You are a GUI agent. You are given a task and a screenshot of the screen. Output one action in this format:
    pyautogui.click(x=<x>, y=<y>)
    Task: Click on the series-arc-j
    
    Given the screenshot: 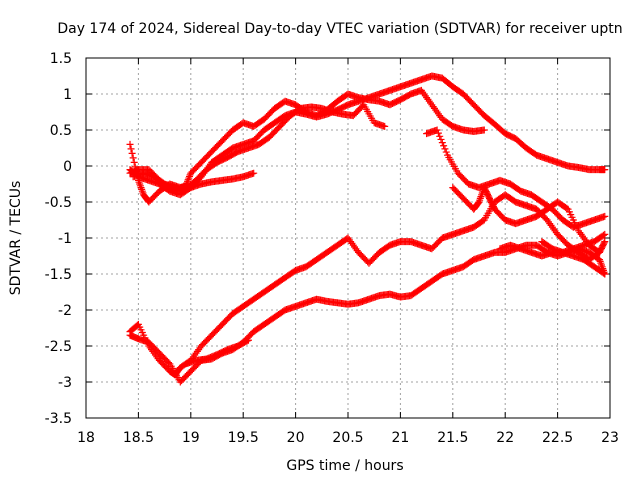 What is the action you would take?
    pyautogui.click(x=573, y=243)
    